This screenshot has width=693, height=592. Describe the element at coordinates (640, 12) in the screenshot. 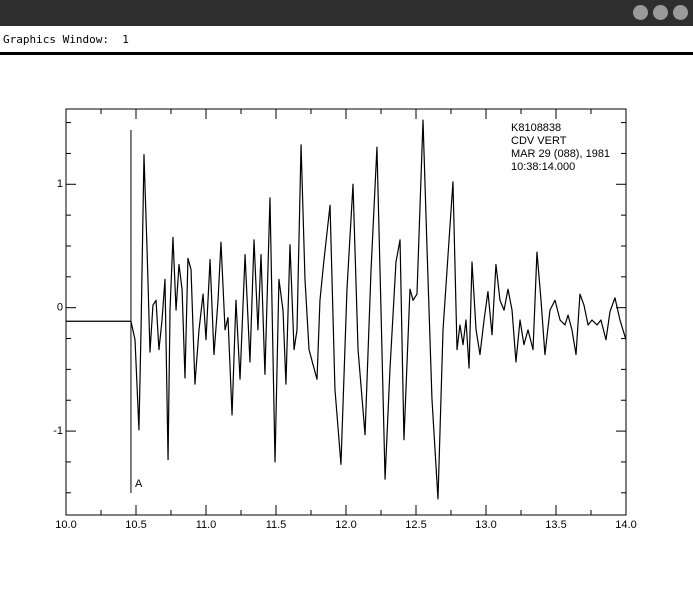

I see `minimize-button` at that location.